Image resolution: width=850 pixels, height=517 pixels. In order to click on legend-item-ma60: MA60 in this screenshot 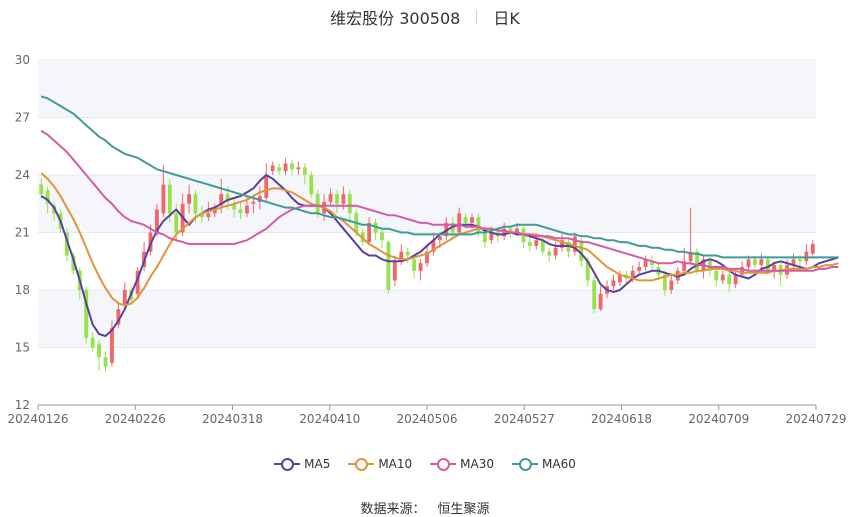, I will do `click(544, 464)`.